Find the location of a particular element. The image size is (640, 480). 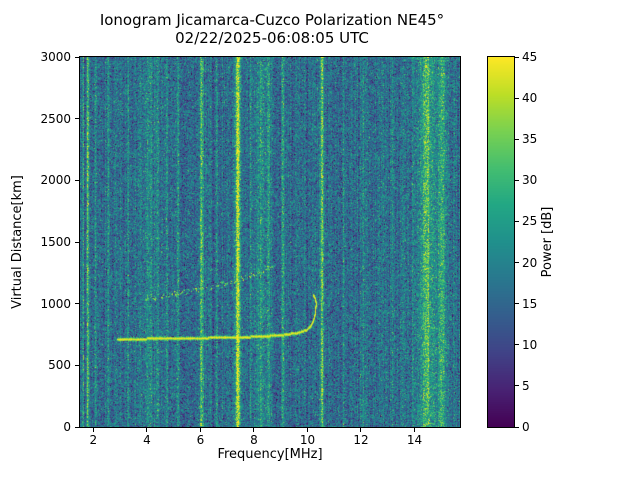

colorbar-canvas is located at coordinates (501, 242).